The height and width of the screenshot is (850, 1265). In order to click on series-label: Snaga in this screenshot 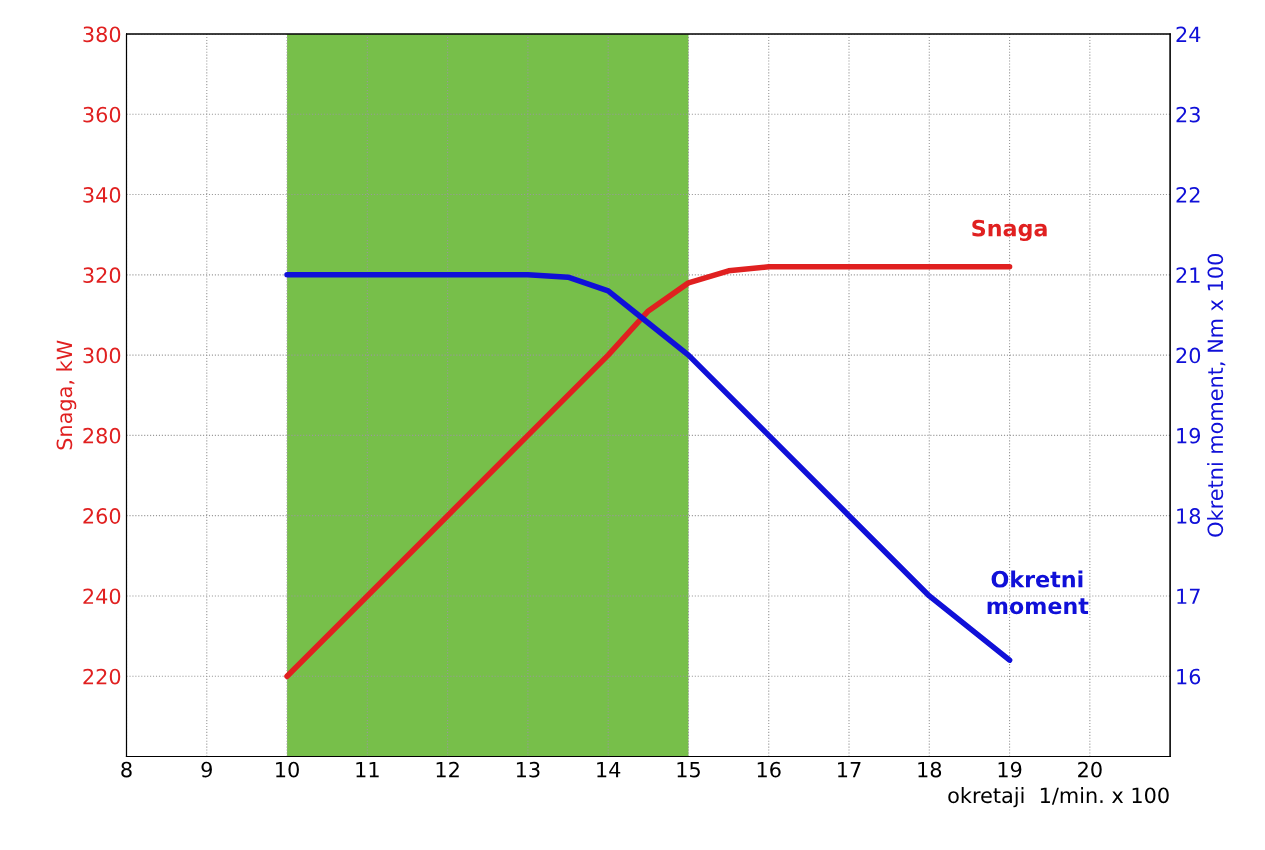, I will do `click(1009, 230)`.